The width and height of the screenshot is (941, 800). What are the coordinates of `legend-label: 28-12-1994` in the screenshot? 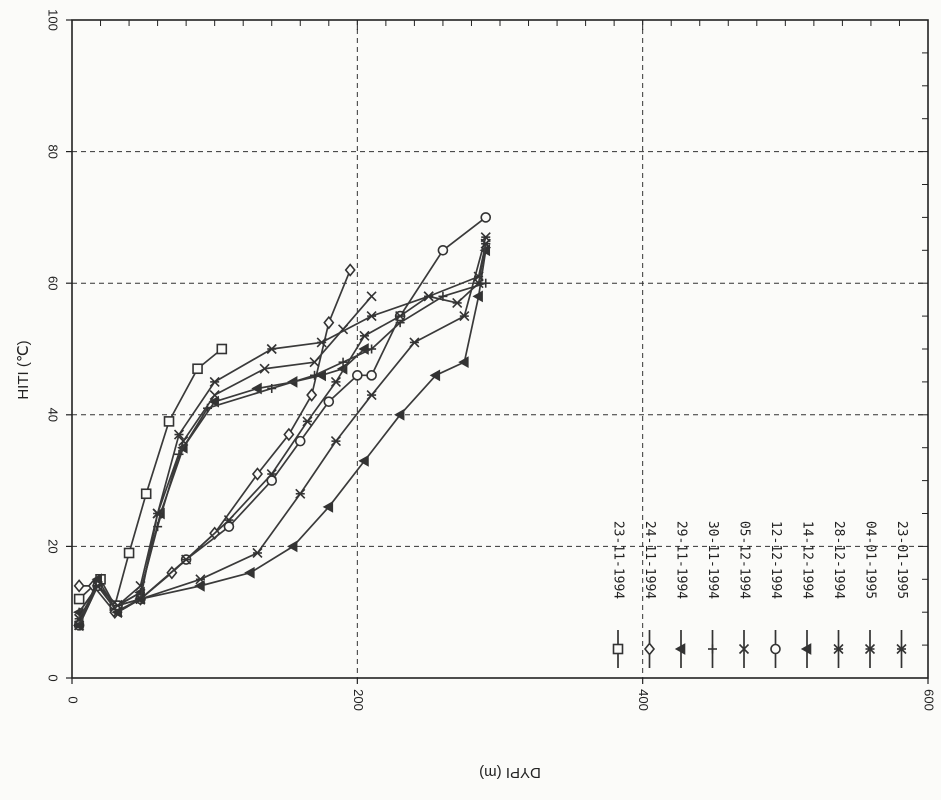 It's located at (838, 560).